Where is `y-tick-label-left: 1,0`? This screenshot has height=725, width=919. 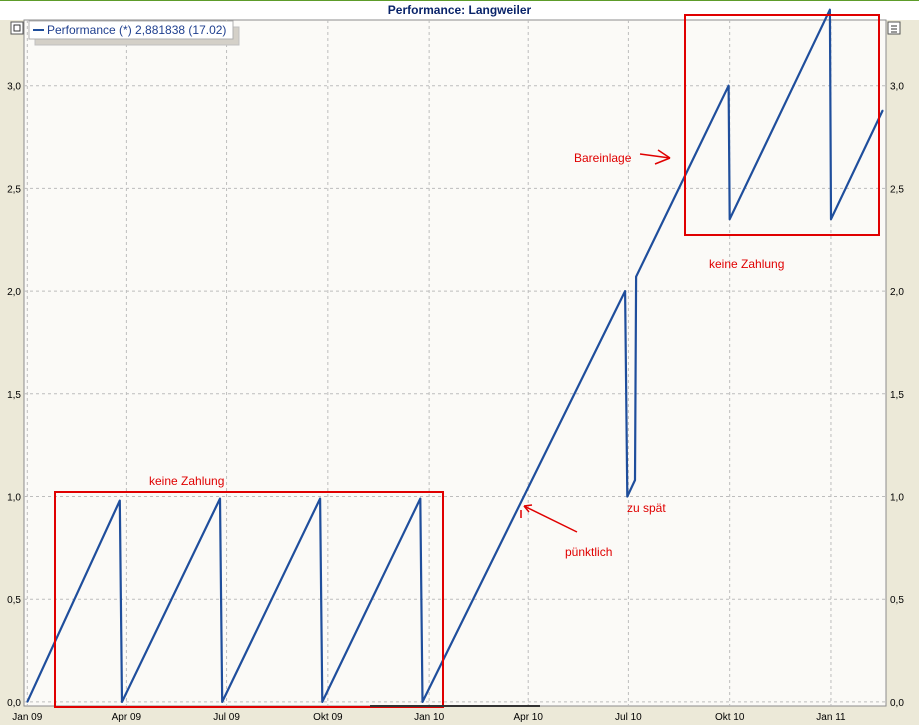
y-tick-label-left: 1,0 is located at coordinates (14, 498).